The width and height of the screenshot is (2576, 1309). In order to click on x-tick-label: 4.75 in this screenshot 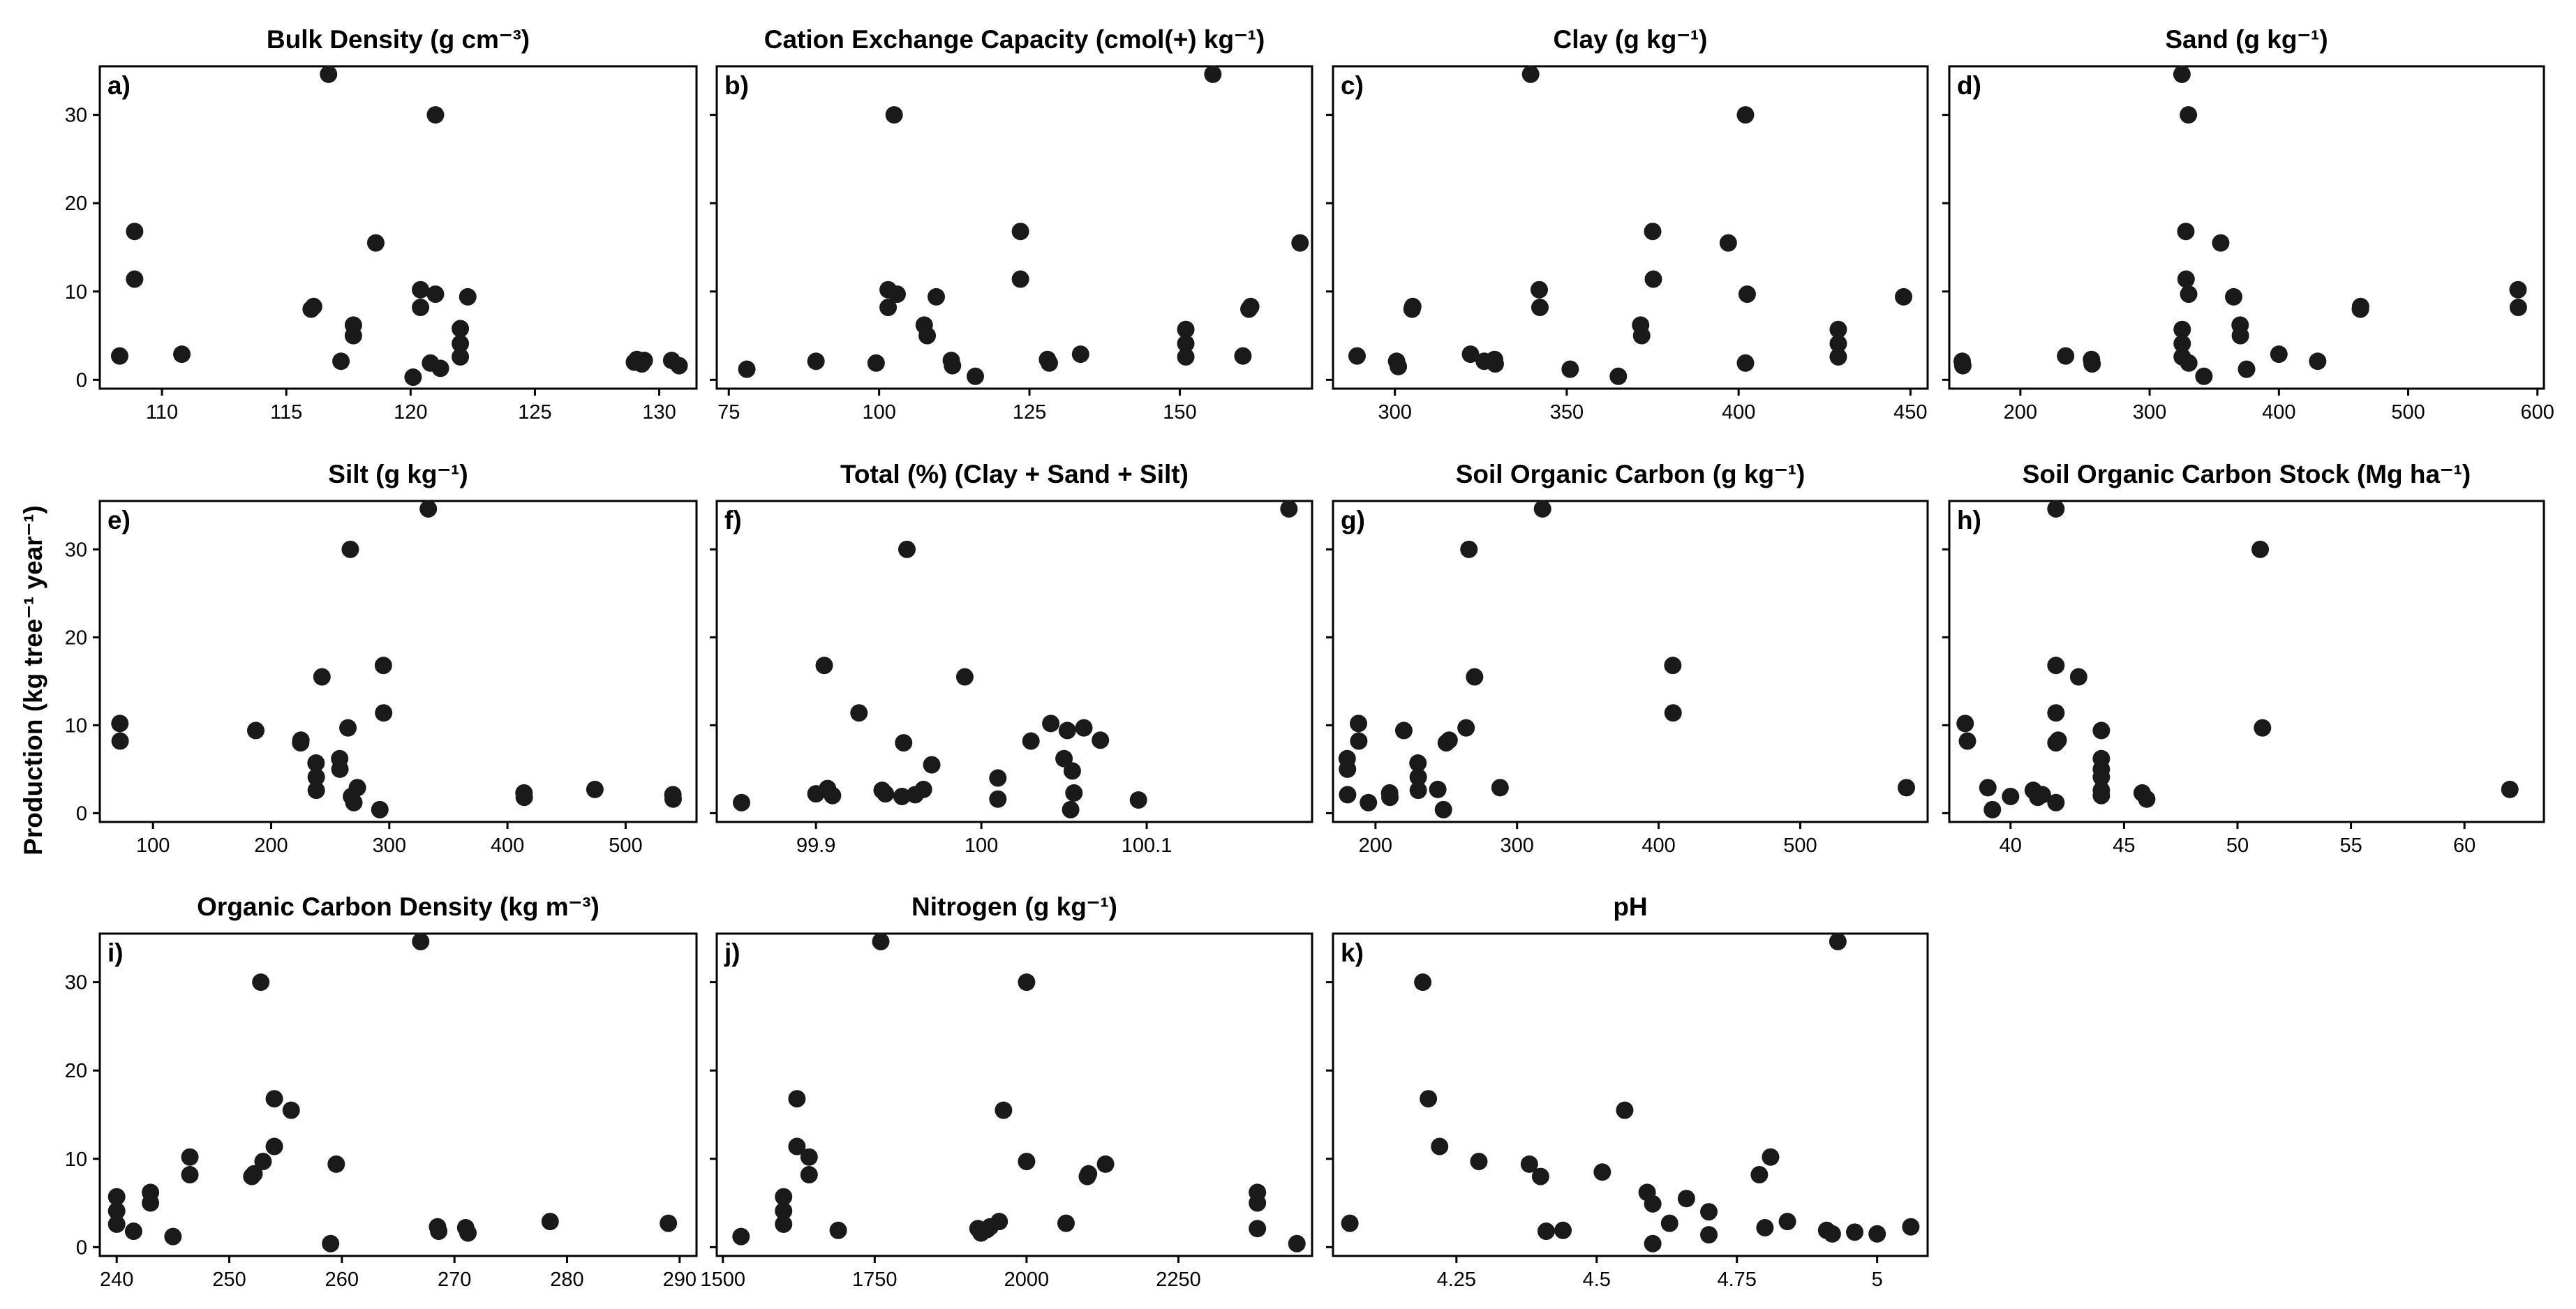, I will do `click(1736, 1280)`.